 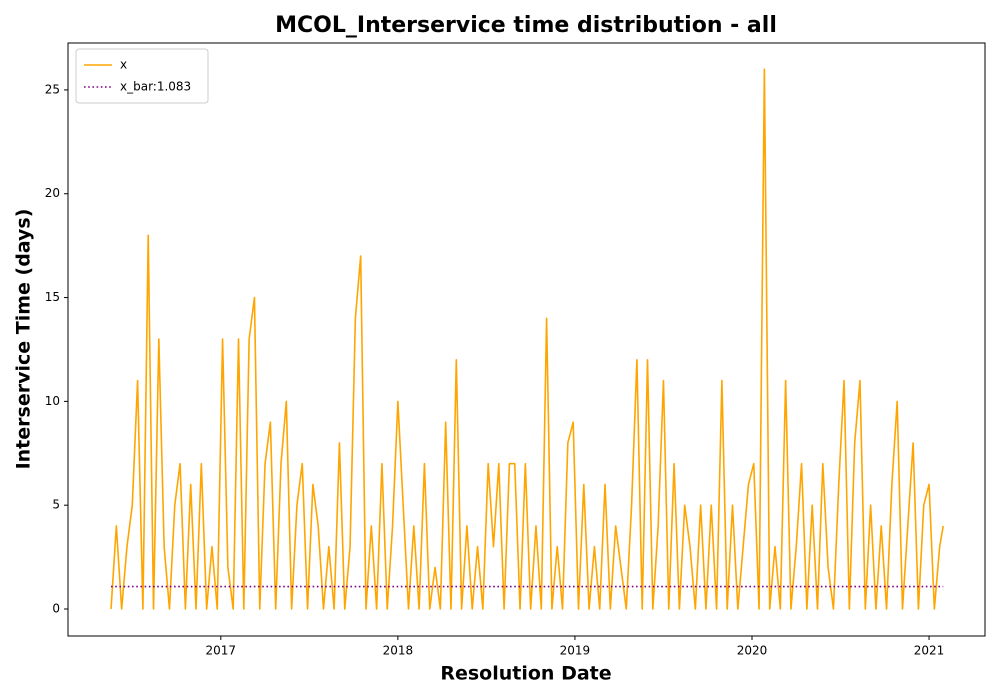 What do you see at coordinates (221, 651) in the screenshot?
I see `x-tick-label: 2017` at bounding box center [221, 651].